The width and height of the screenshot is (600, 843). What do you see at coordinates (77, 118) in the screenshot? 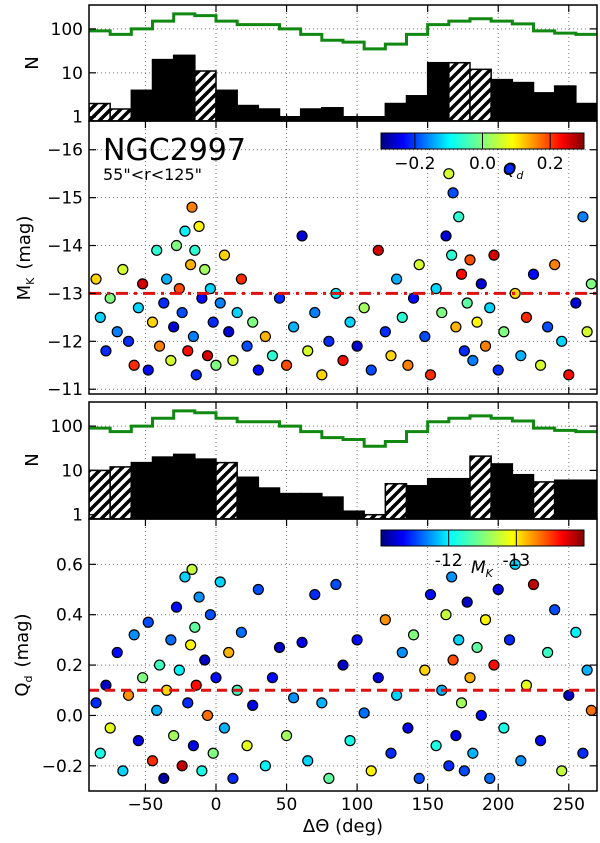
I see `y-tick-label: 1` at bounding box center [77, 118].